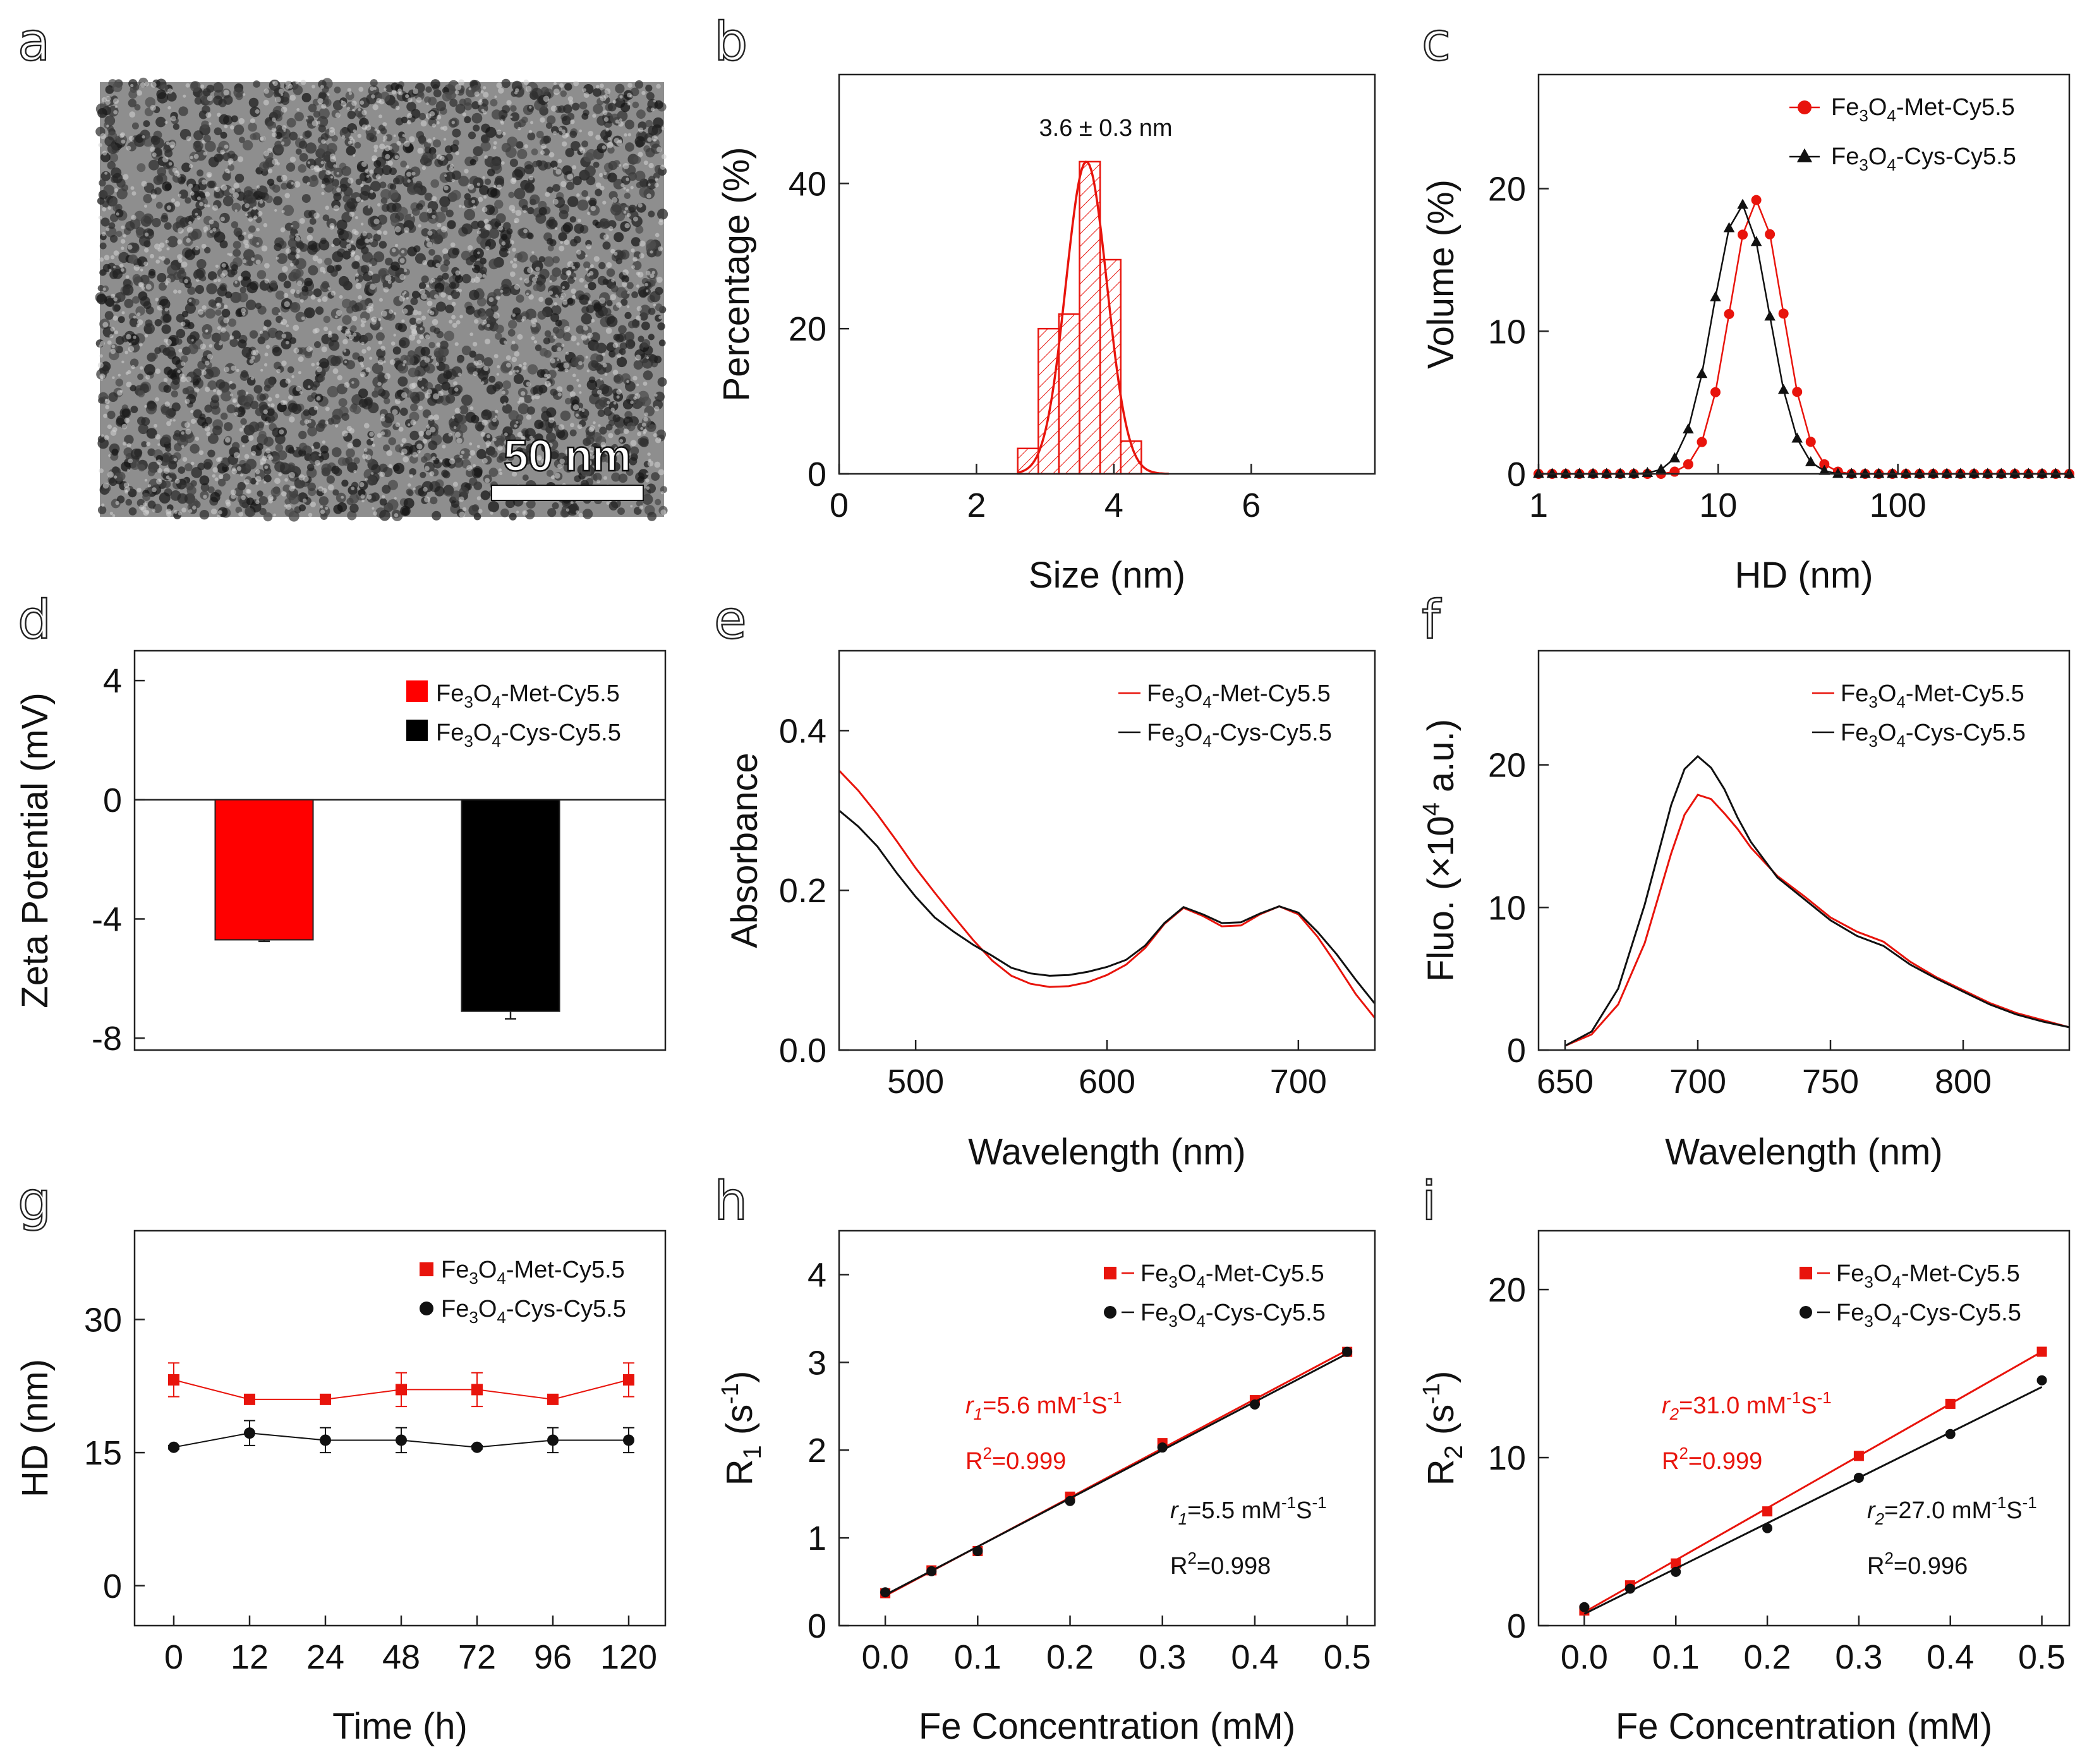 Image resolution: width=2087 pixels, height=1764 pixels. I want to click on x-tick-label: 750, so click(1831, 1082).